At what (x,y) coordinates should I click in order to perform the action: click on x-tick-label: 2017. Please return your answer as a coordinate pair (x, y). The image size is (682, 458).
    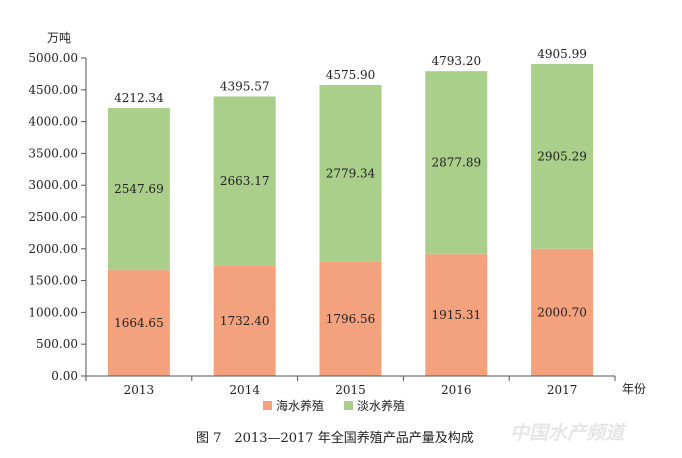
    Looking at the image, I should click on (562, 390).